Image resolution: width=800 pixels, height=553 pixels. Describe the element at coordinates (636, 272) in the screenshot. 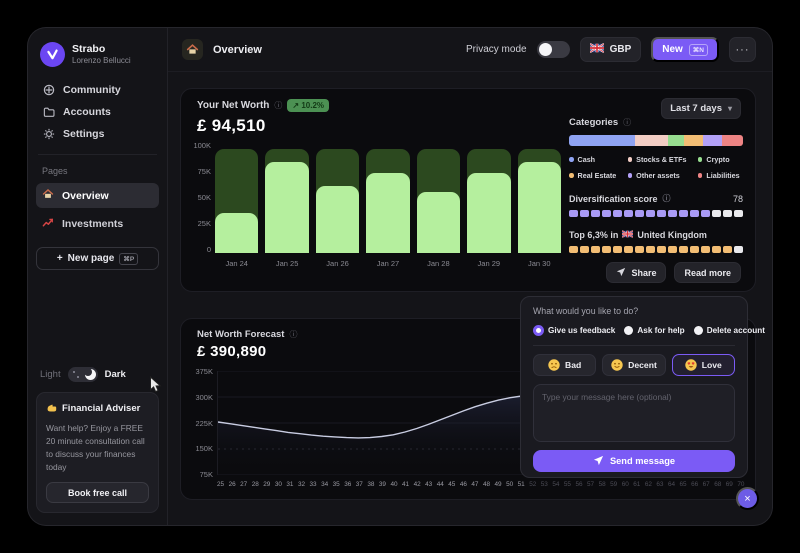

I see `share-button: Share` at that location.